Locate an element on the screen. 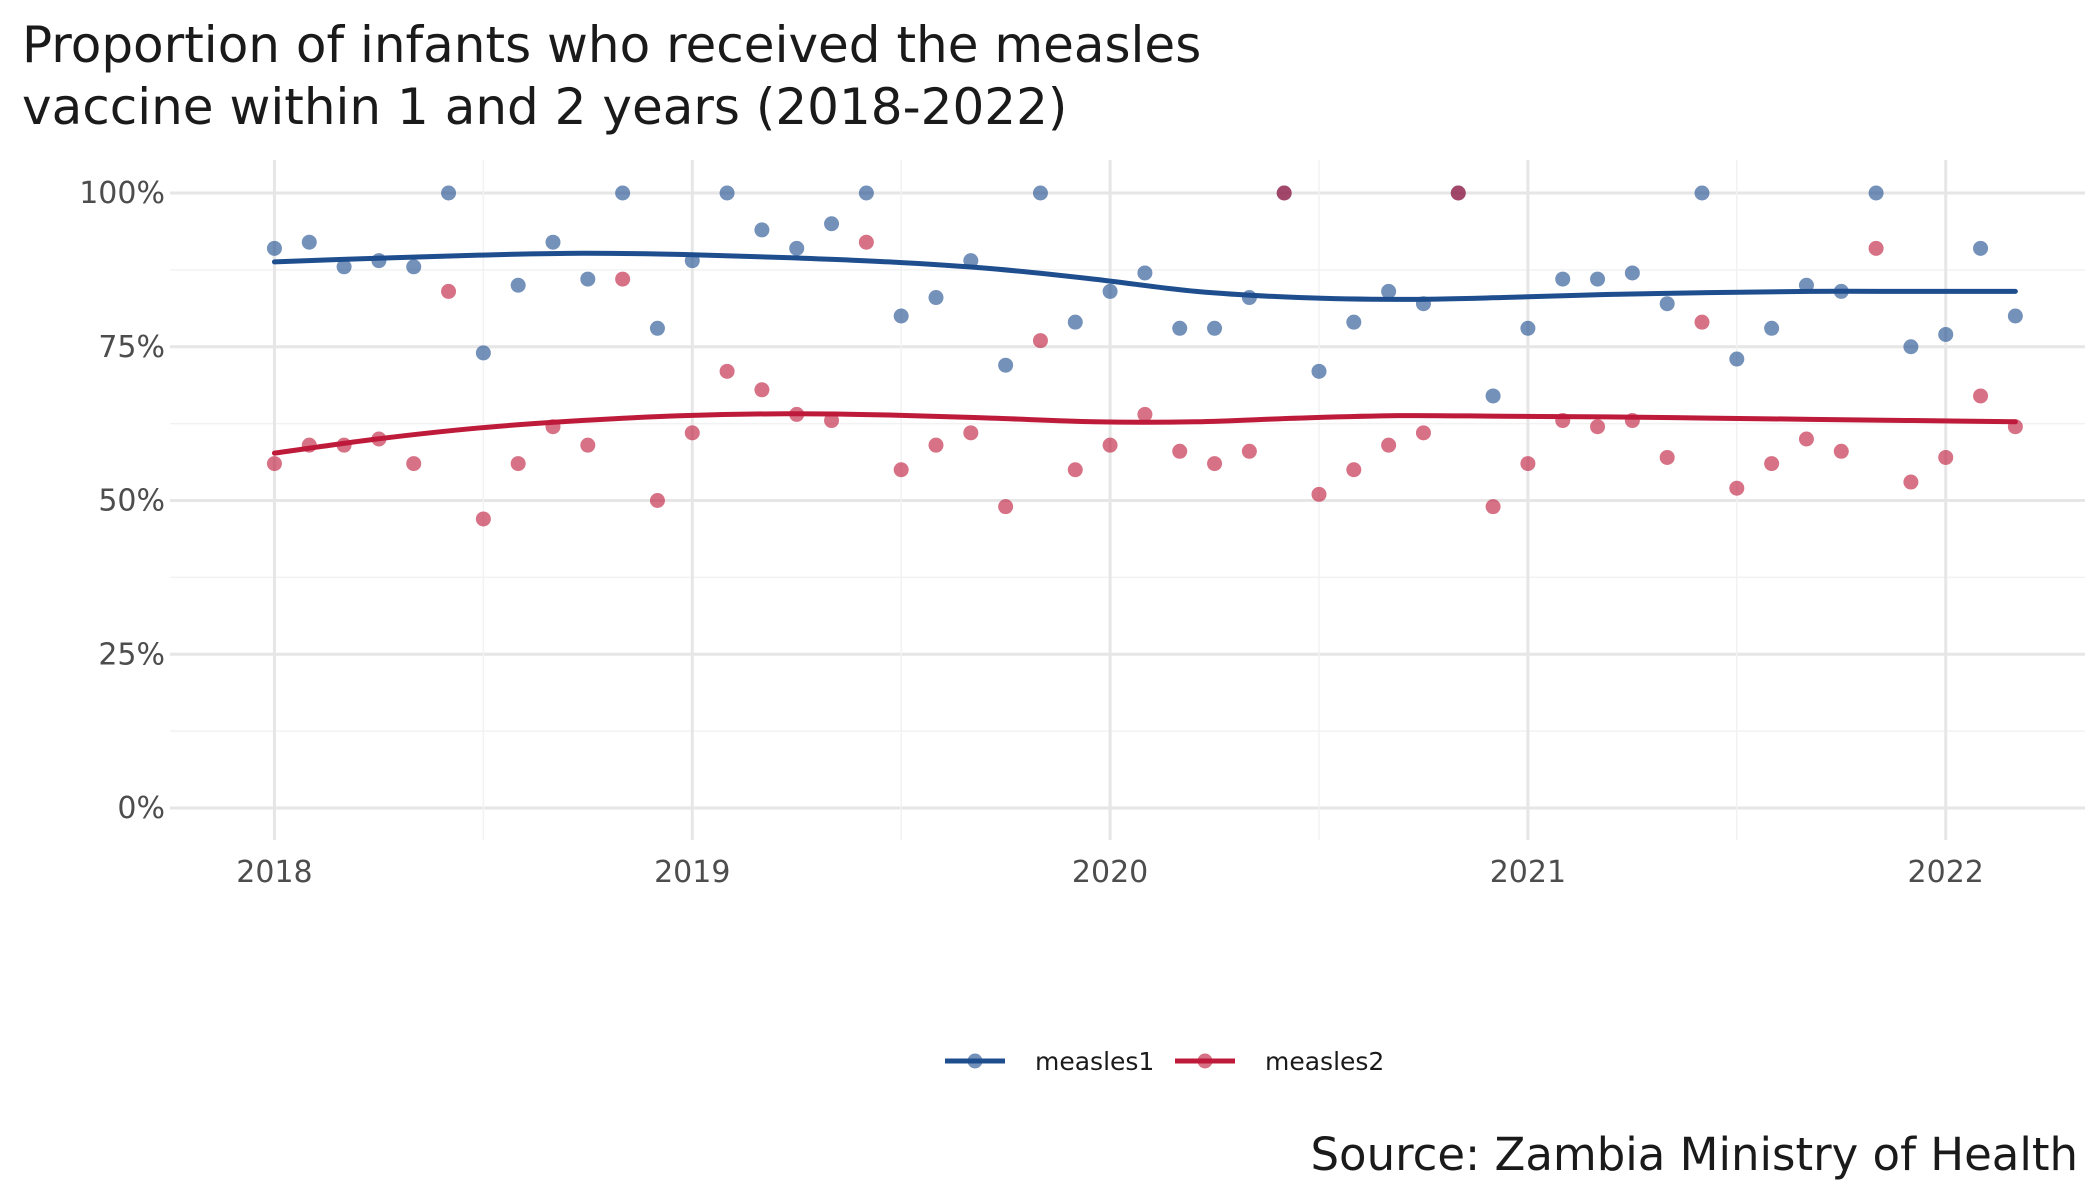 This screenshot has height=1200, width=2100. trend-lines is located at coordinates (1144, 353).